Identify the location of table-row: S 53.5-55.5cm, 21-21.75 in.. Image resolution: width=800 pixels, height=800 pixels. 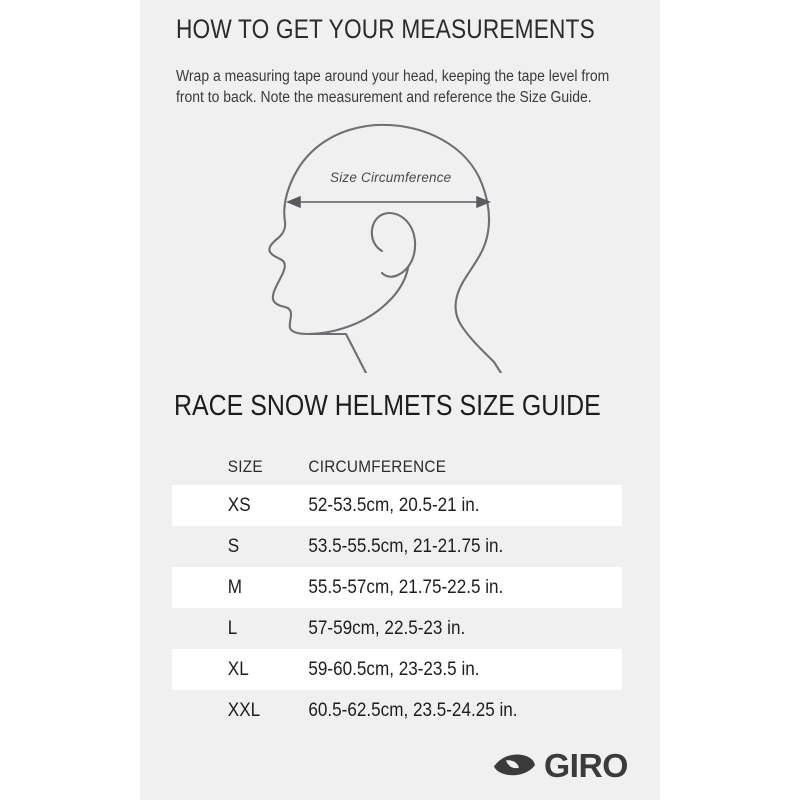
(397, 546).